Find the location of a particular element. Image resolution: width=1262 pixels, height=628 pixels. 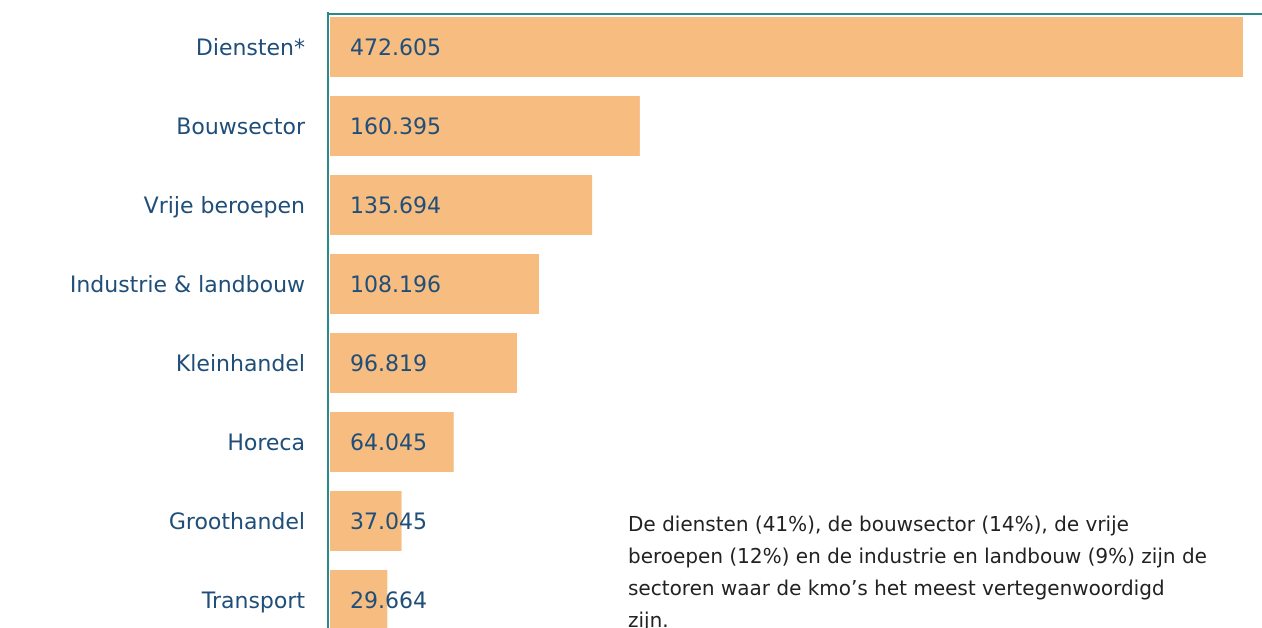

value-label: 472.605 is located at coordinates (395, 48).